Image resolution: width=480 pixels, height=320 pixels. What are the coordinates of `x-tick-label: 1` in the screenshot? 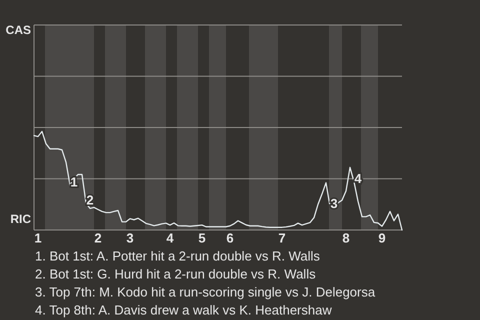 It's located at (38, 238).